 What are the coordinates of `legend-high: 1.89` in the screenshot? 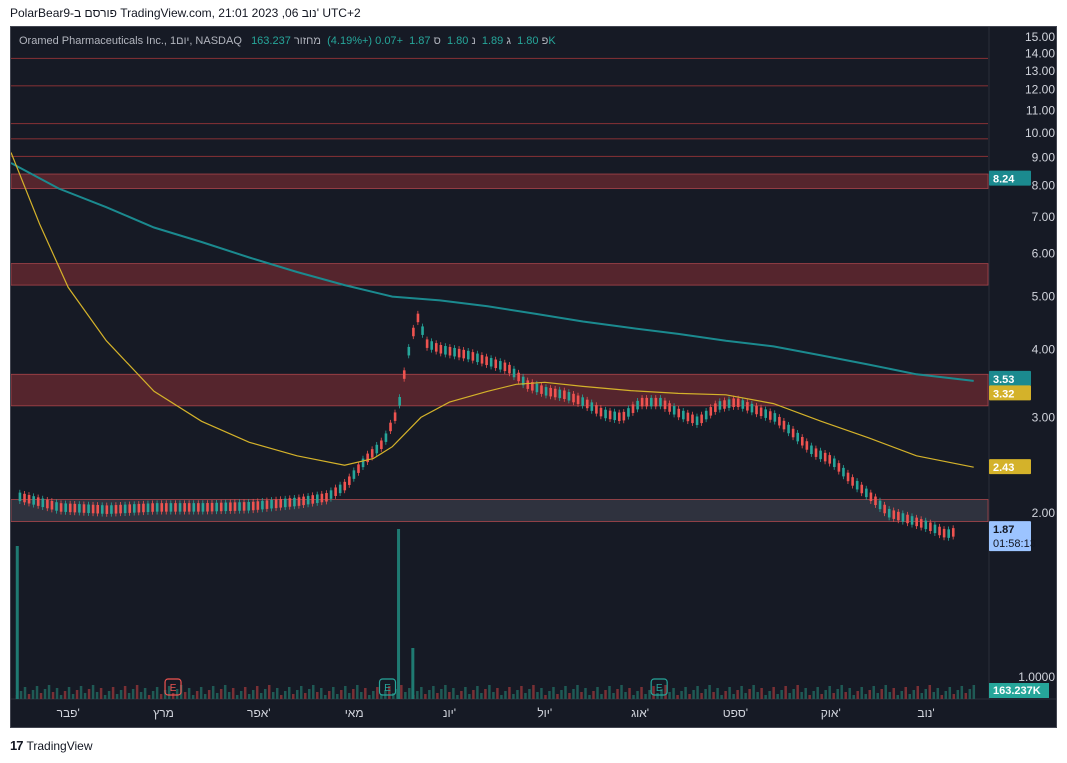 It's located at (492, 41).